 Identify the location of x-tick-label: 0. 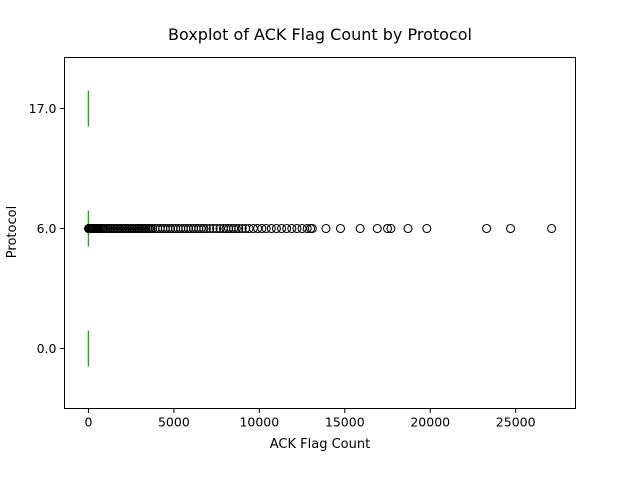
(88, 422).